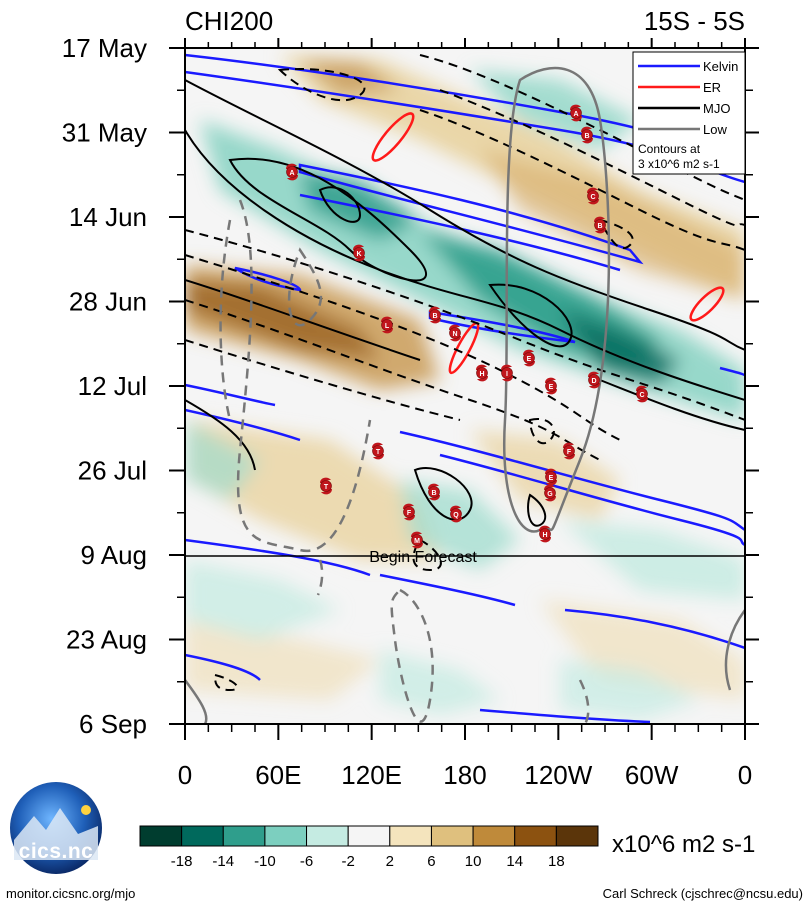  I want to click on storm-marker: E, so click(529, 358).